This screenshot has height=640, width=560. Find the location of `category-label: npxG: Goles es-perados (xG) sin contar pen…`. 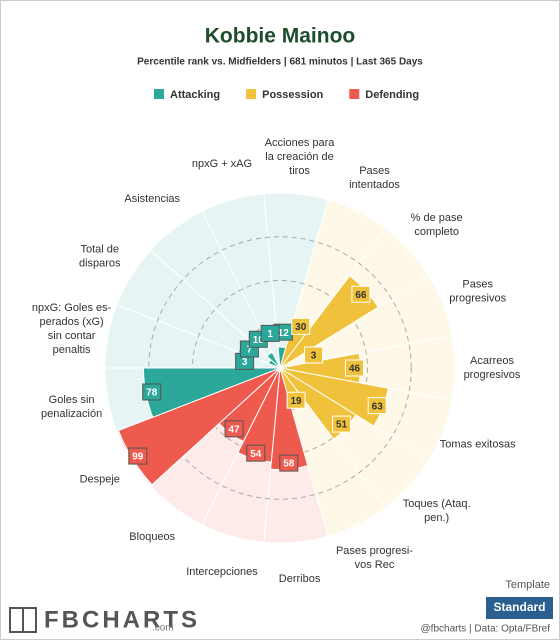

category-label: npxG: Goles es-perados (xG) sin contar pen… is located at coordinates (72, 329).